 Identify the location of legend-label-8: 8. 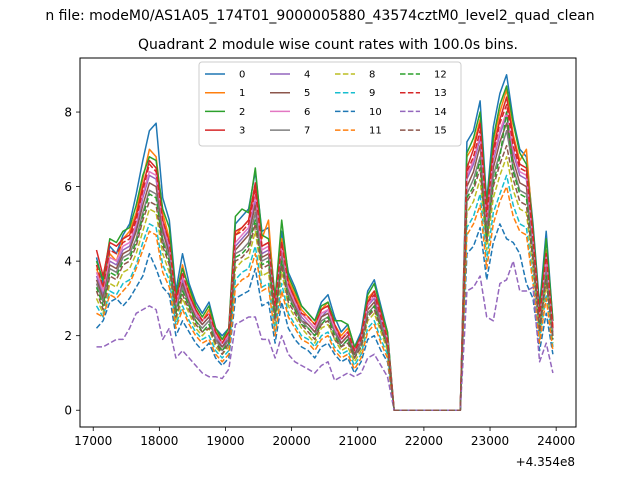
(372, 75).